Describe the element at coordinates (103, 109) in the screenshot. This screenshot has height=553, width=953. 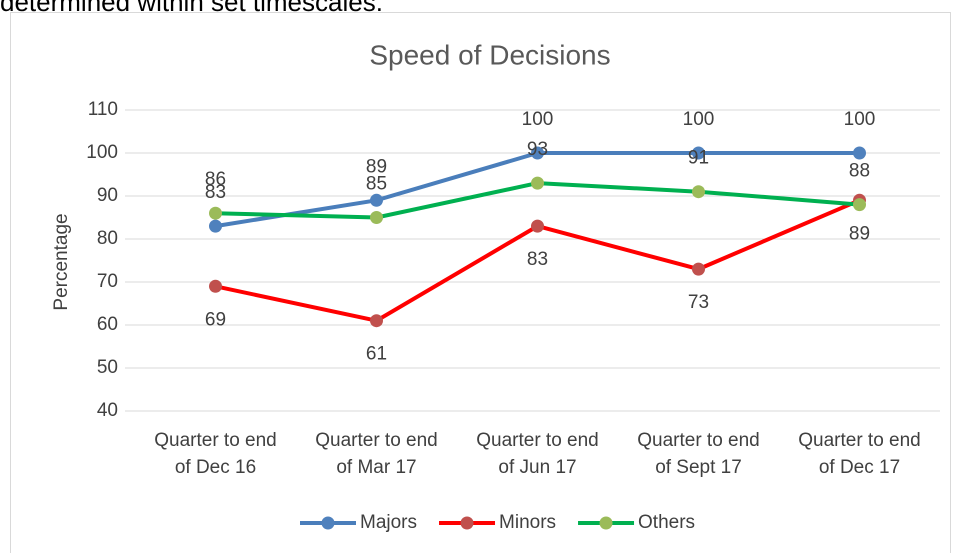
I see `y-tick-label: 110` at that location.